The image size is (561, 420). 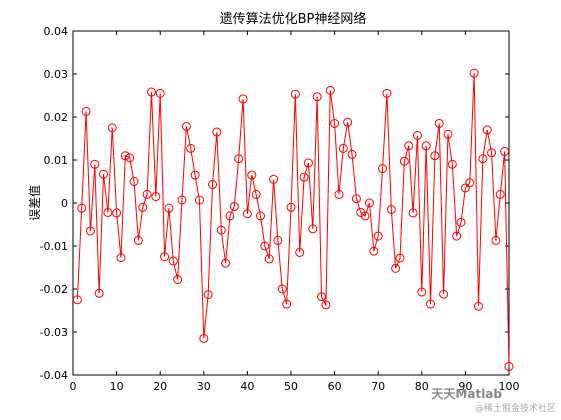 What do you see at coordinates (465, 386) in the screenshot?
I see `x-tick-label: 90` at bounding box center [465, 386].